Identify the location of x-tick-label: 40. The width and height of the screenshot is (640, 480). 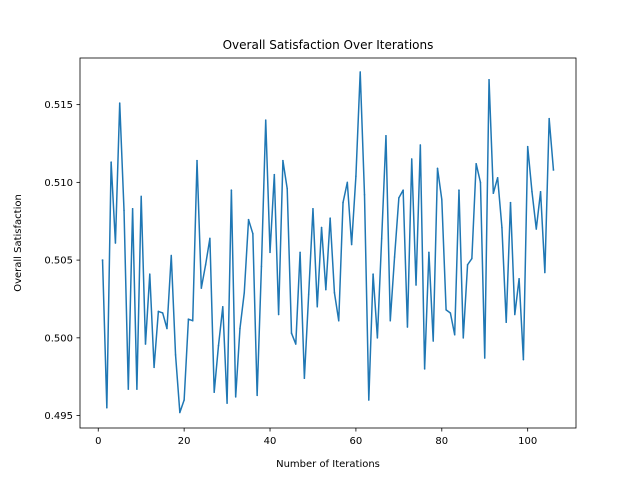
(270, 441).